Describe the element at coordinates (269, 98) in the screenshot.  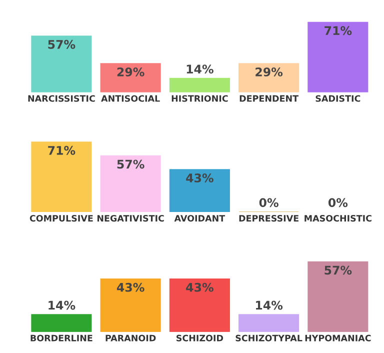
I see `x-tick-label: DEPENDENT` at that location.